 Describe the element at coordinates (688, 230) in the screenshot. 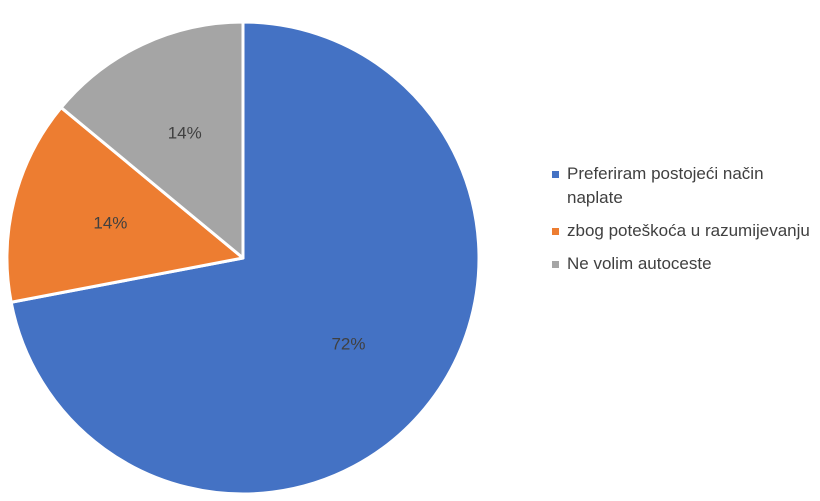

I see `legend-label: zbog poteškoća u razumijevanju` at that location.